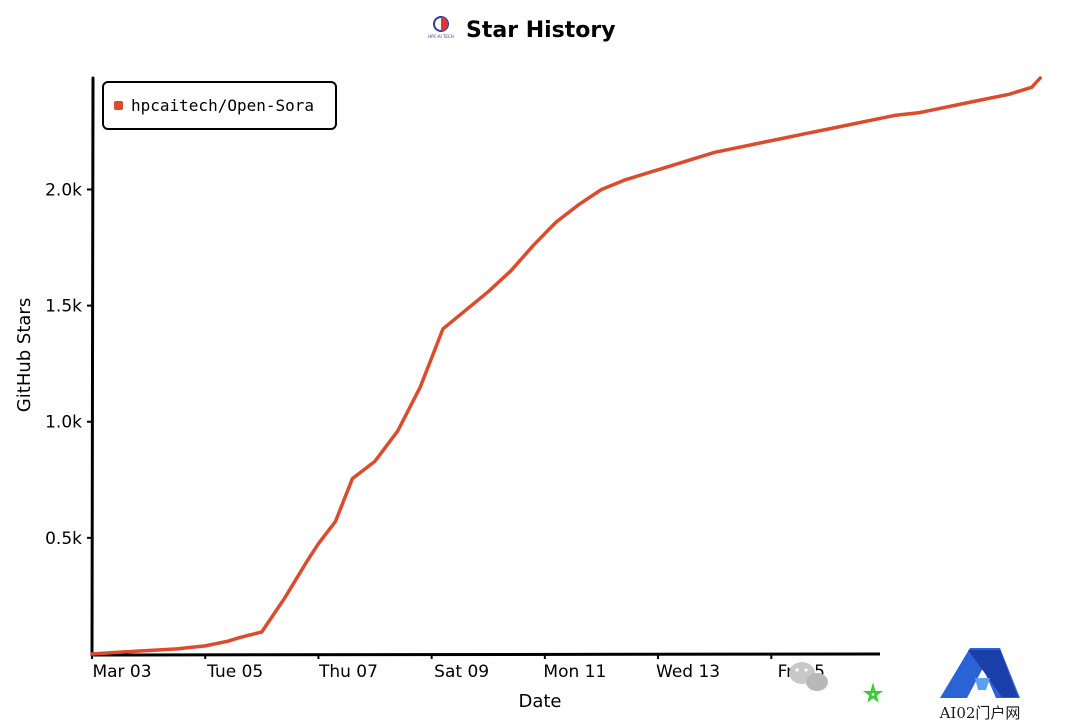 This screenshot has width=1080, height=721. Describe the element at coordinates (63, 539) in the screenshot. I see `y-tick-label: 0.5k` at that location.